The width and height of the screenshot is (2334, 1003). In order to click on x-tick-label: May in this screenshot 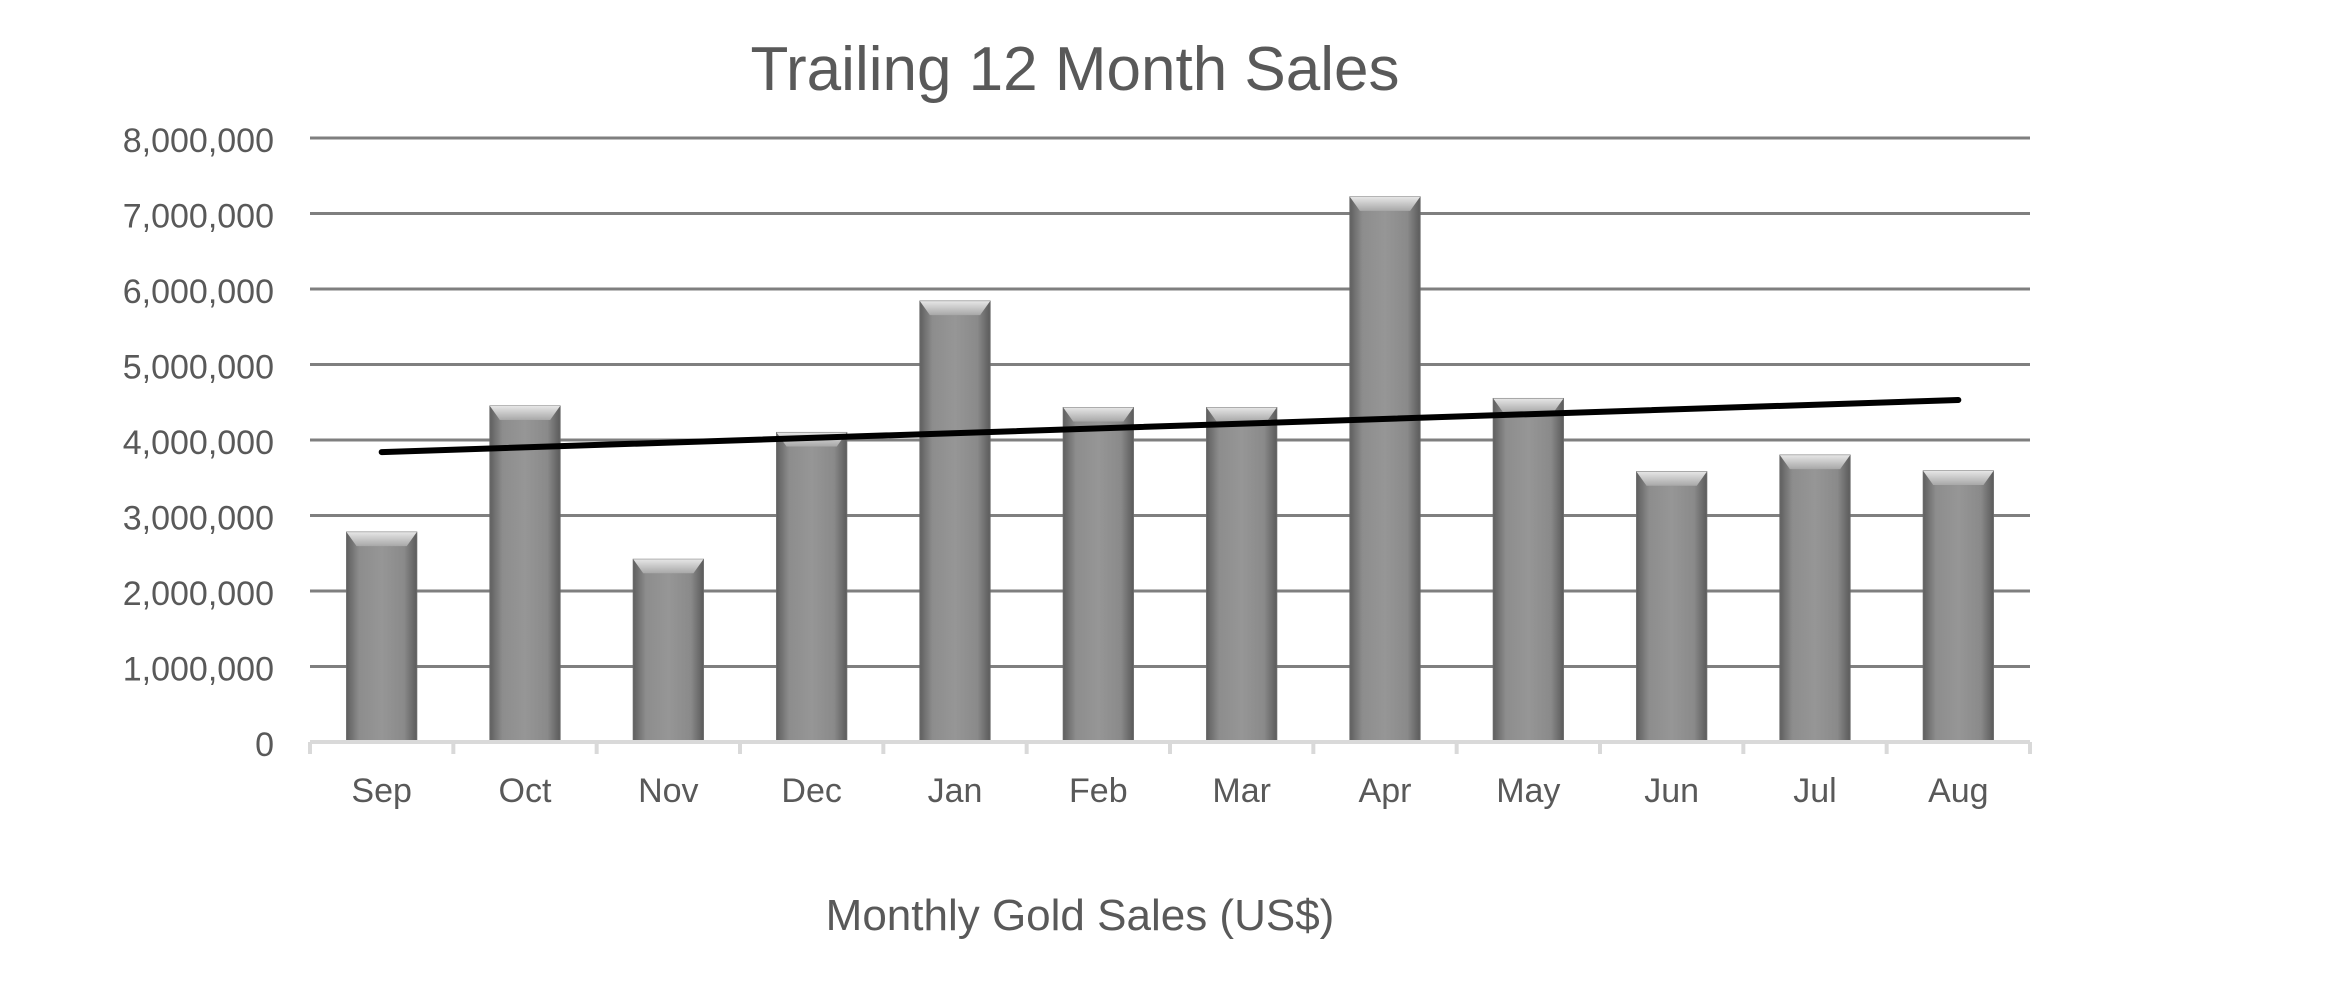, I will do `click(1528, 791)`.